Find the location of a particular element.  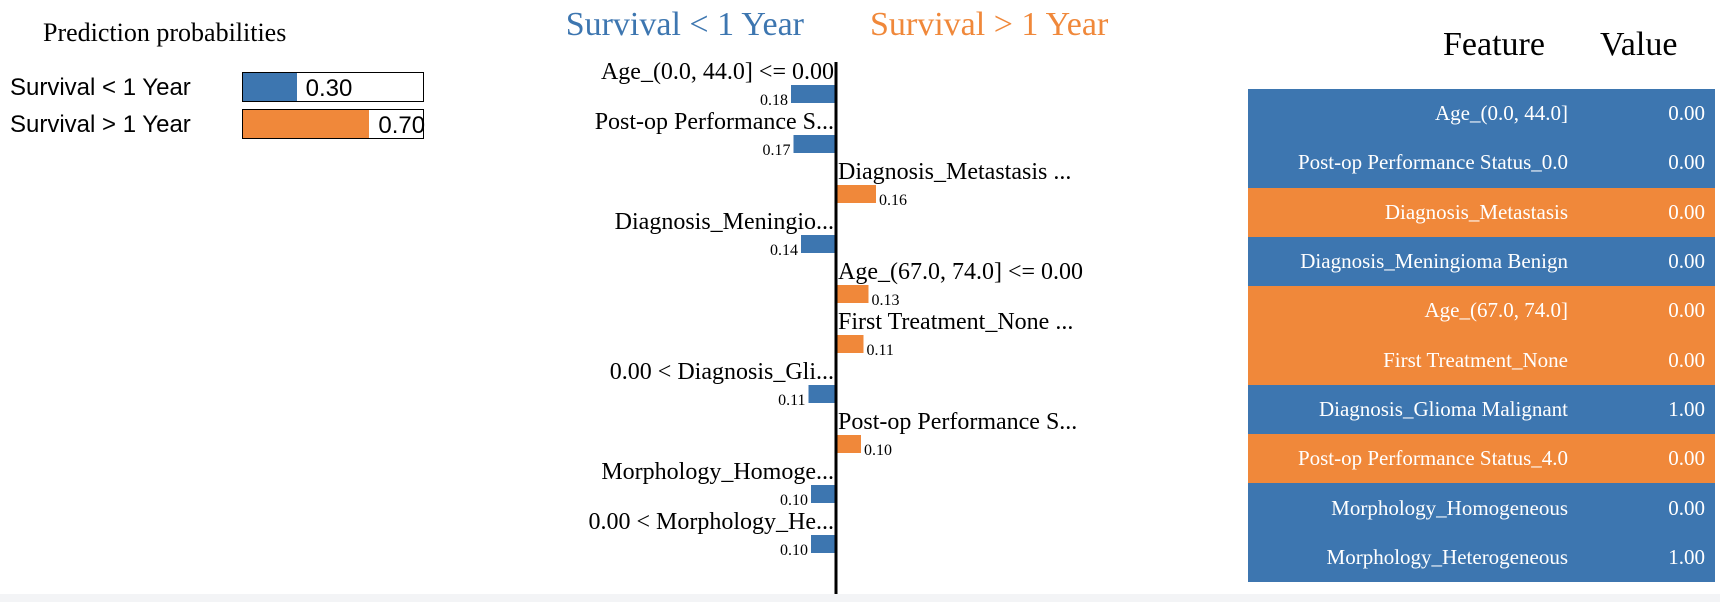

feature-table-row: Post-op Performance Status_4.0 0.00 is located at coordinates (1481, 459).